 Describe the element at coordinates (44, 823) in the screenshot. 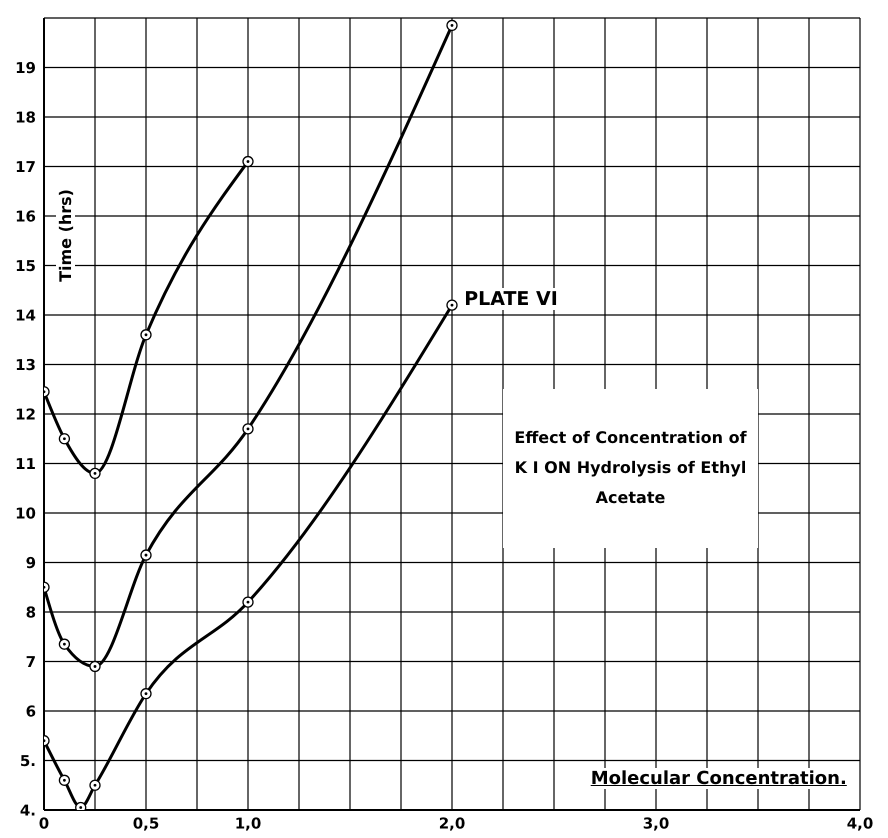

I see `x-tick-label: 0` at that location.